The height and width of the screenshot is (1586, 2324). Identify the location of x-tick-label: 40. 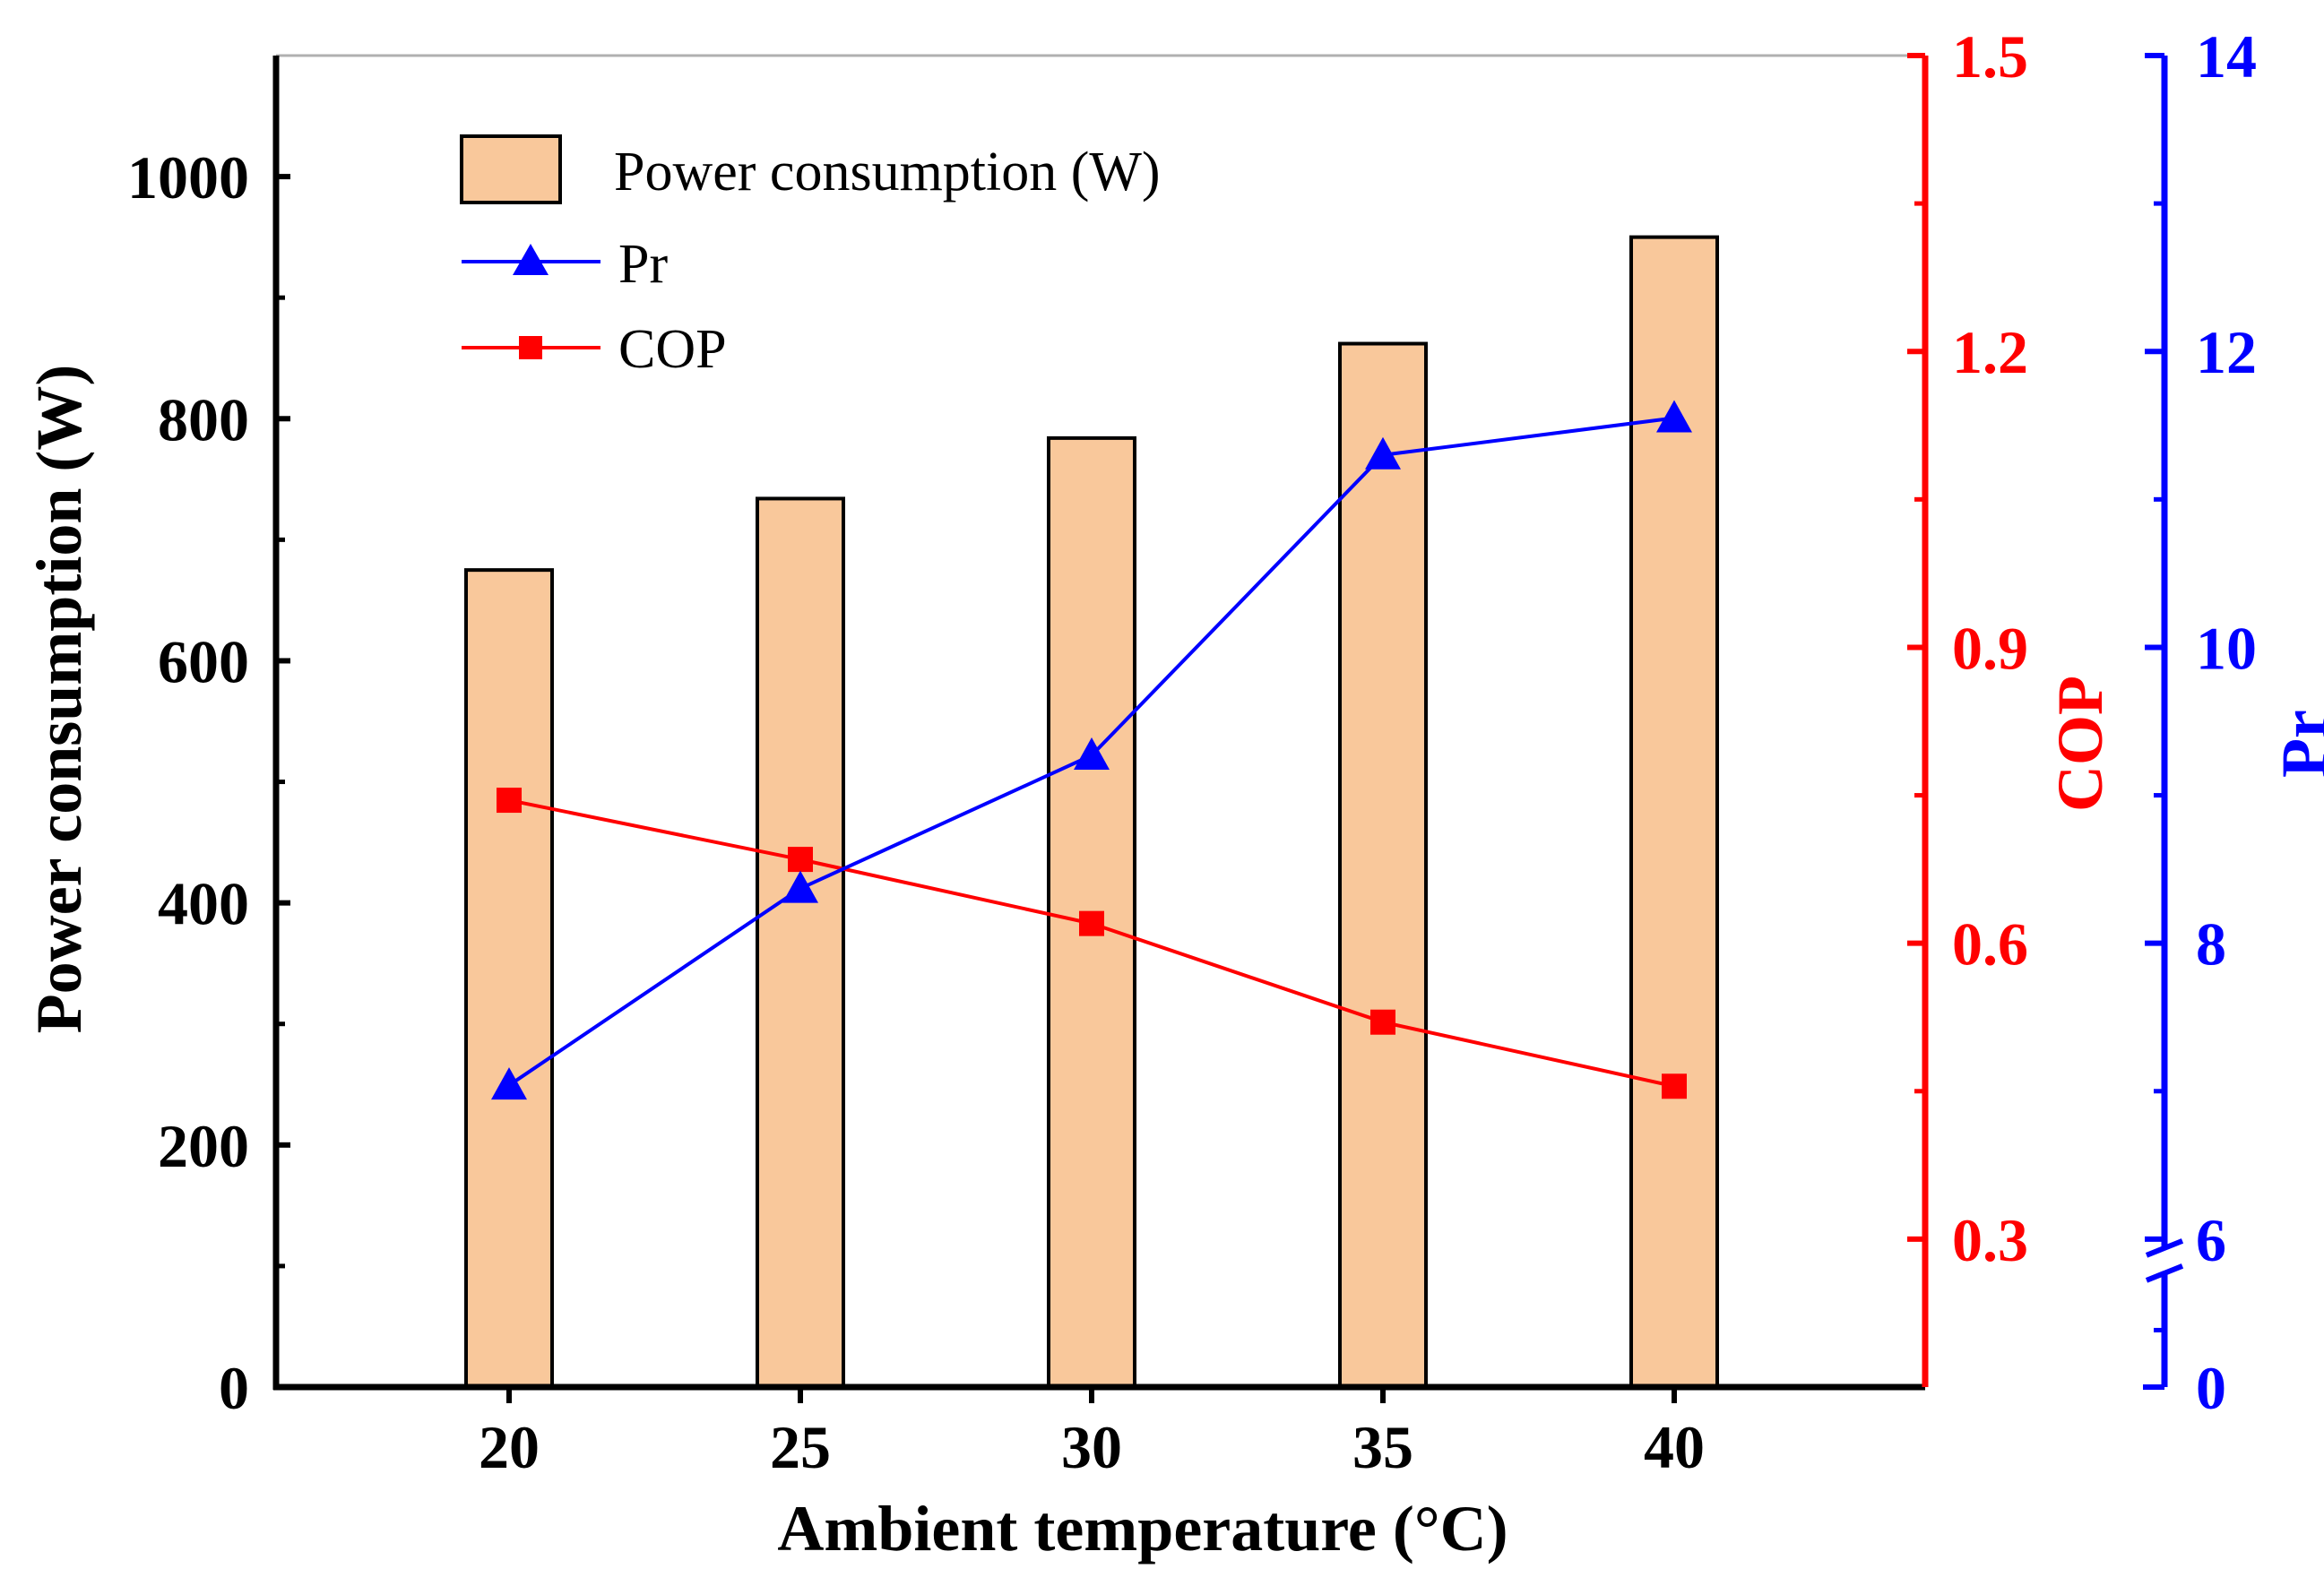
(1675, 1447).